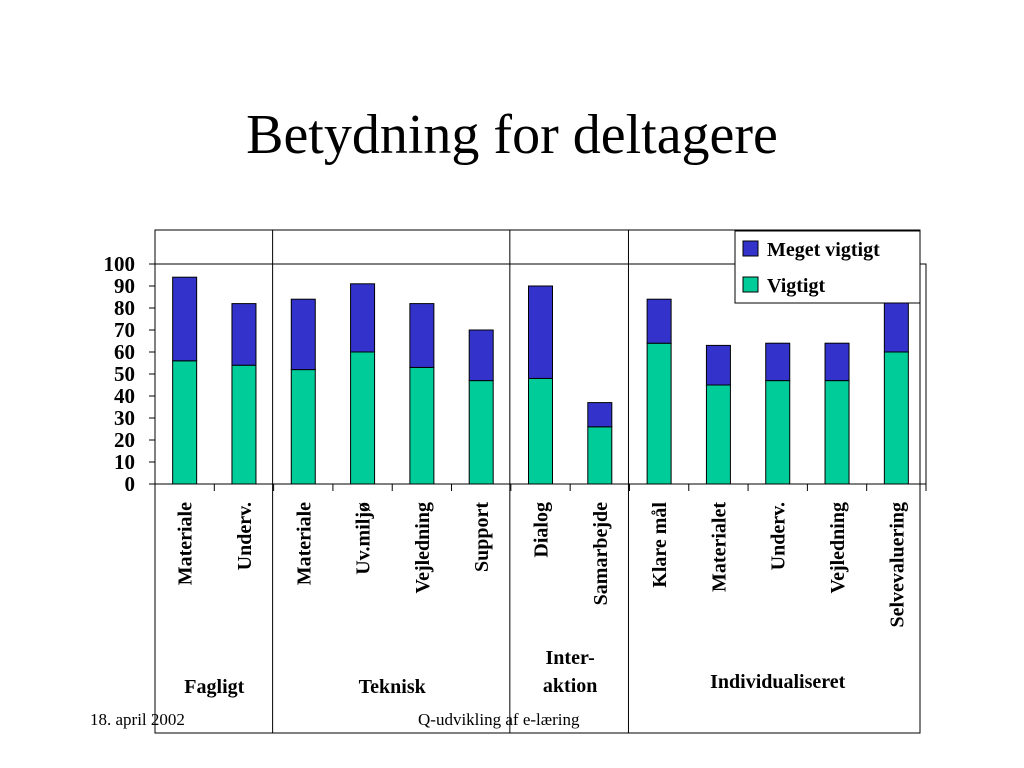 The image size is (1024, 768). I want to click on slide-title: Betydning for deltagere, so click(512, 135).